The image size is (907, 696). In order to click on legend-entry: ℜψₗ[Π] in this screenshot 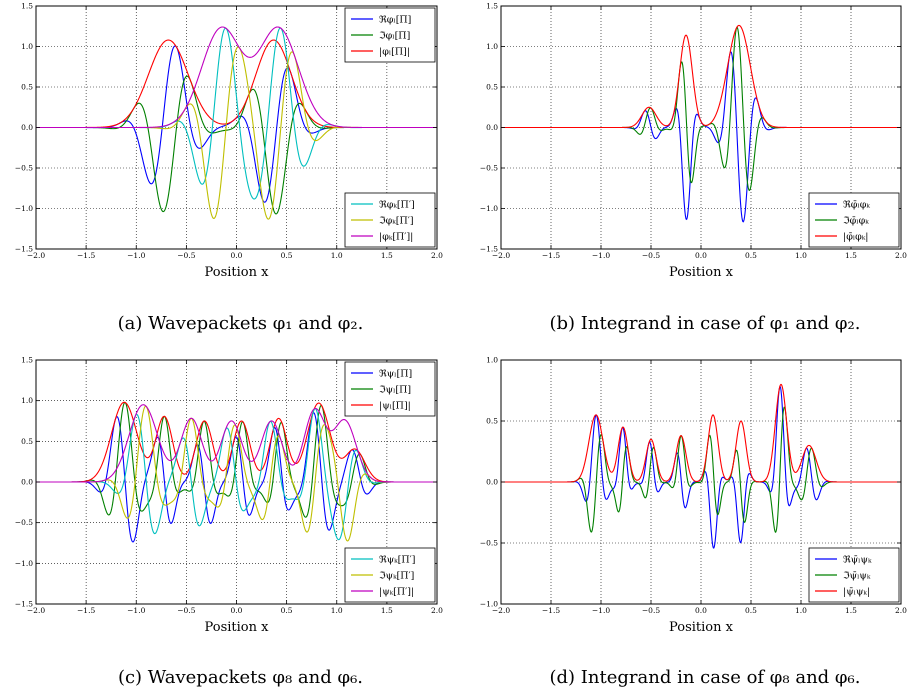, I will do `click(395, 374)`.